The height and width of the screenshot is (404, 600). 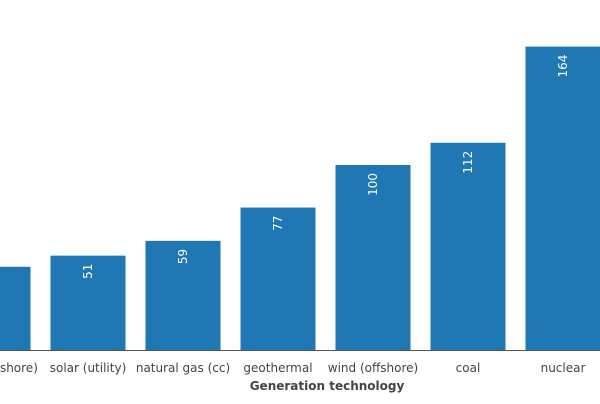 What do you see at coordinates (327, 386) in the screenshot?
I see `x-axis-label: Generation technology` at bounding box center [327, 386].